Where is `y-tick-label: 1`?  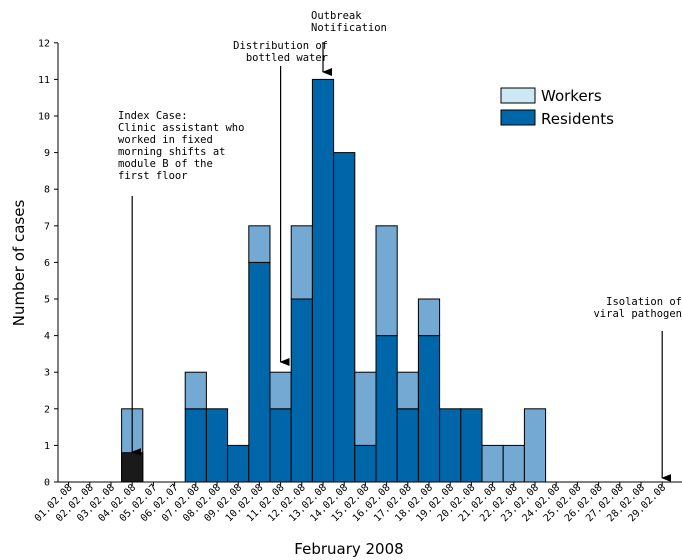 y-tick-label: 1 is located at coordinates (47, 446).